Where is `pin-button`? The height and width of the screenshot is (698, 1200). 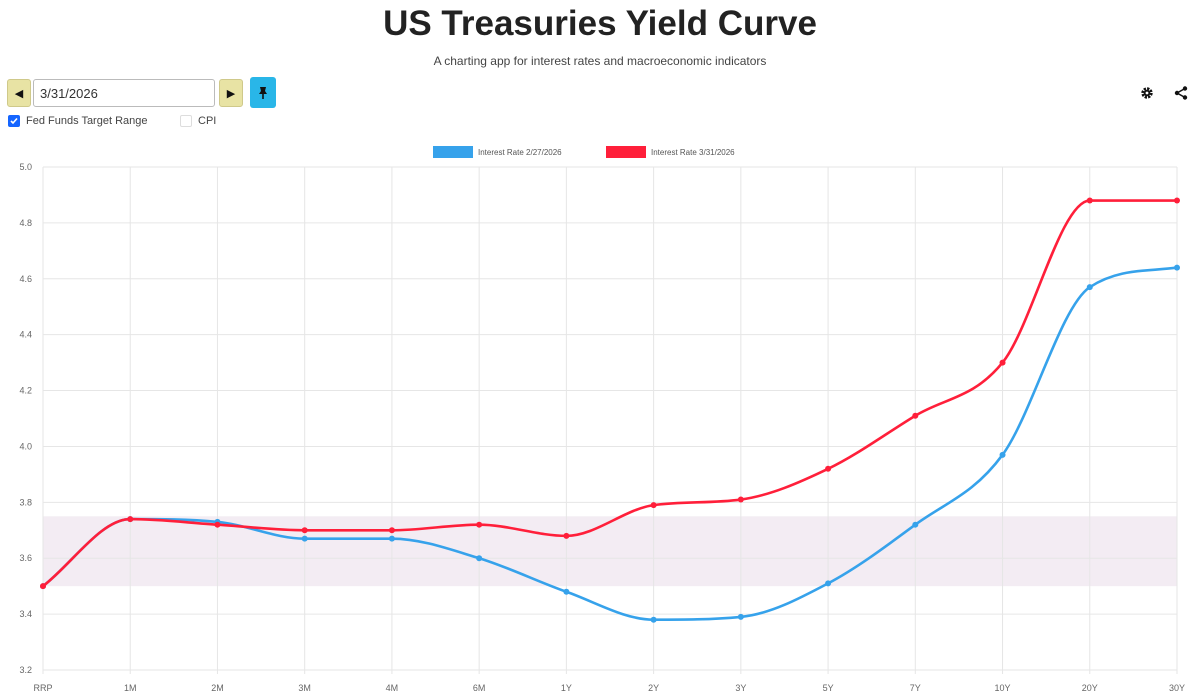
pin-button is located at coordinates (263, 92).